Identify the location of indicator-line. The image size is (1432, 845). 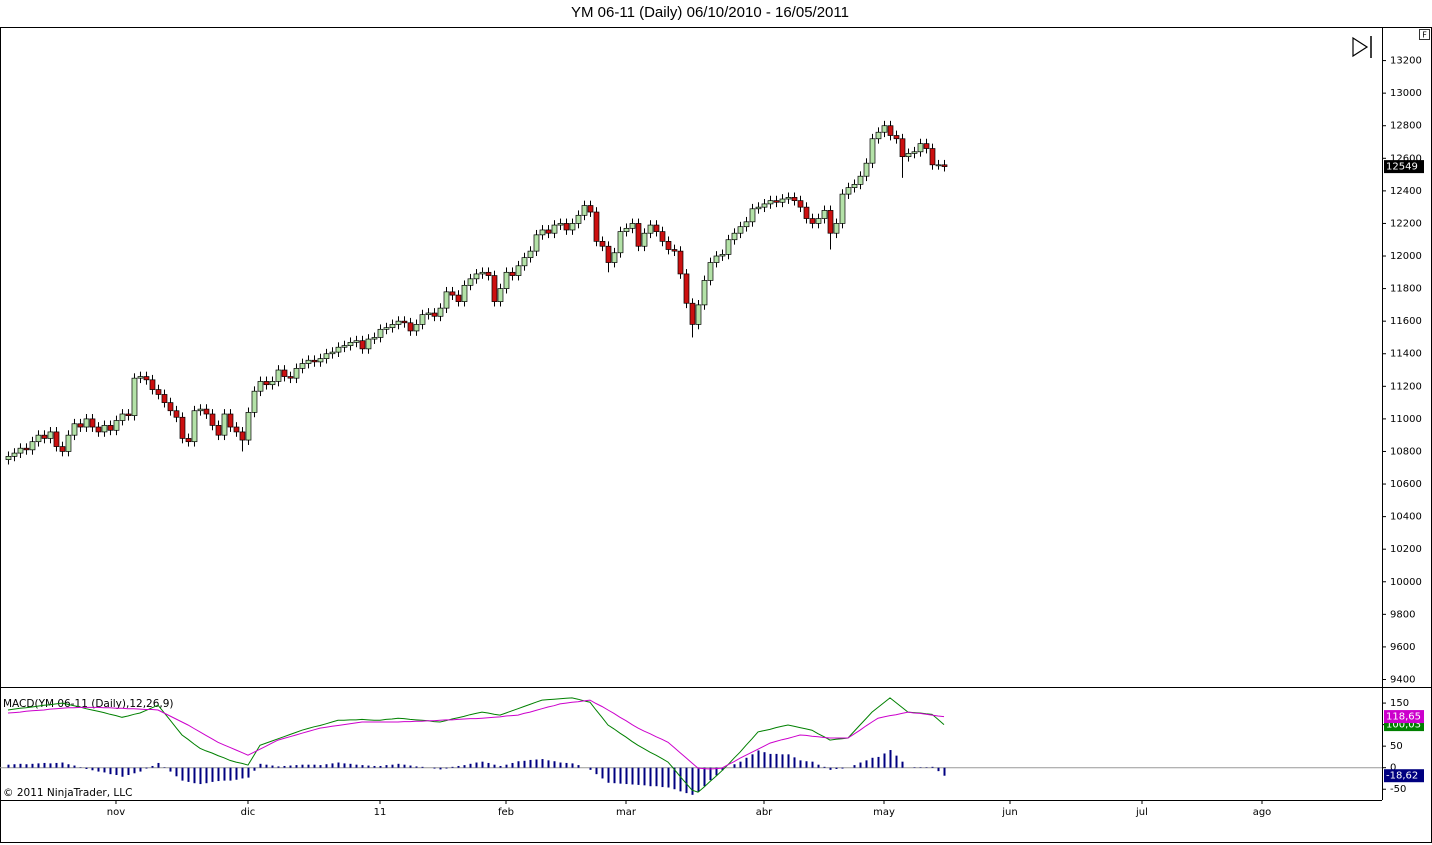
(476, 734).